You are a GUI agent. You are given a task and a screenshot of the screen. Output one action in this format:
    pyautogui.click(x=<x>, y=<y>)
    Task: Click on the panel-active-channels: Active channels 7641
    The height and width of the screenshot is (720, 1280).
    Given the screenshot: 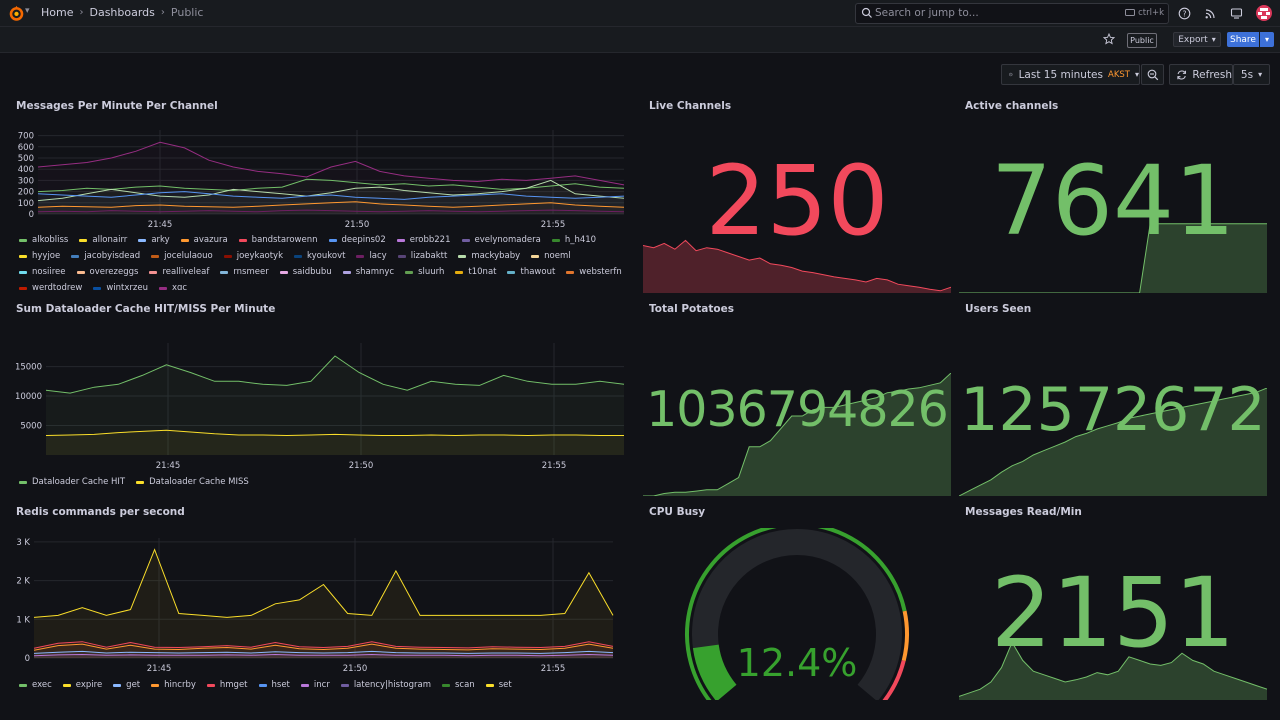 What is the action you would take?
    pyautogui.click(x=1113, y=196)
    